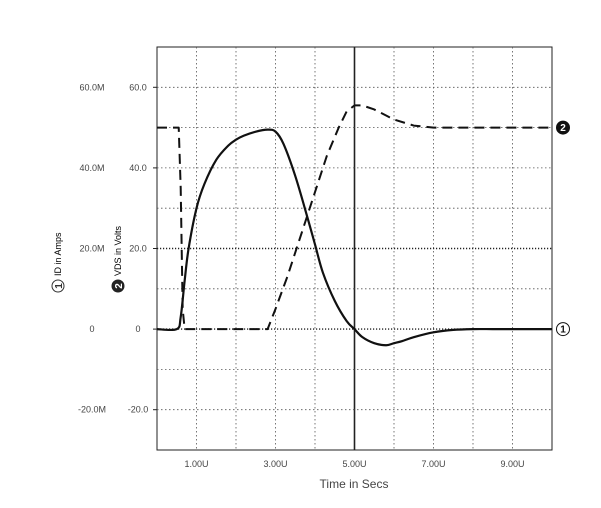 The image size is (601, 508). What do you see at coordinates (91, 249) in the screenshot?
I see `y-axis-1-tick-label: 20.0M` at bounding box center [91, 249].